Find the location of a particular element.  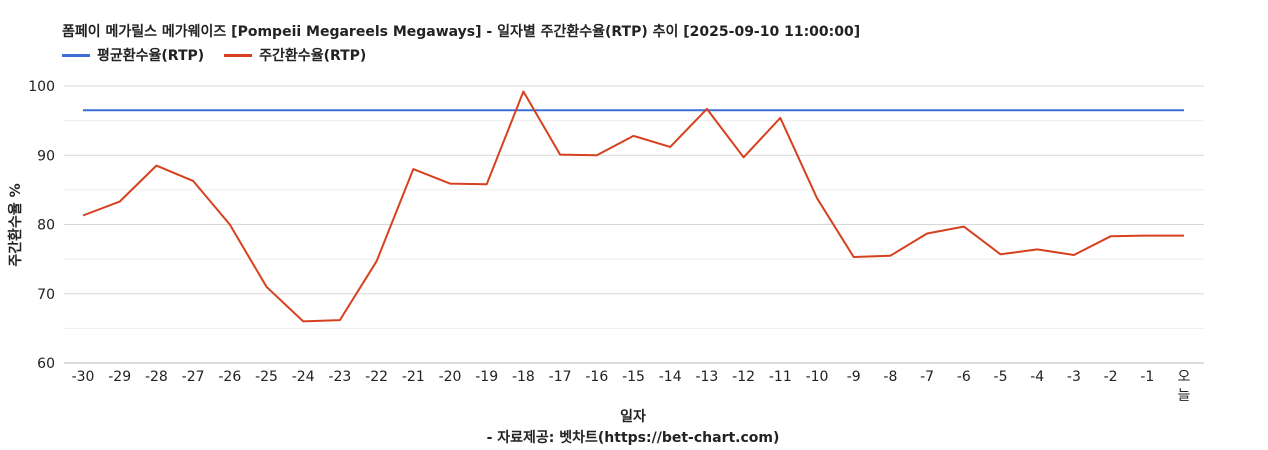

x-tick-label: -30 is located at coordinates (83, 377).